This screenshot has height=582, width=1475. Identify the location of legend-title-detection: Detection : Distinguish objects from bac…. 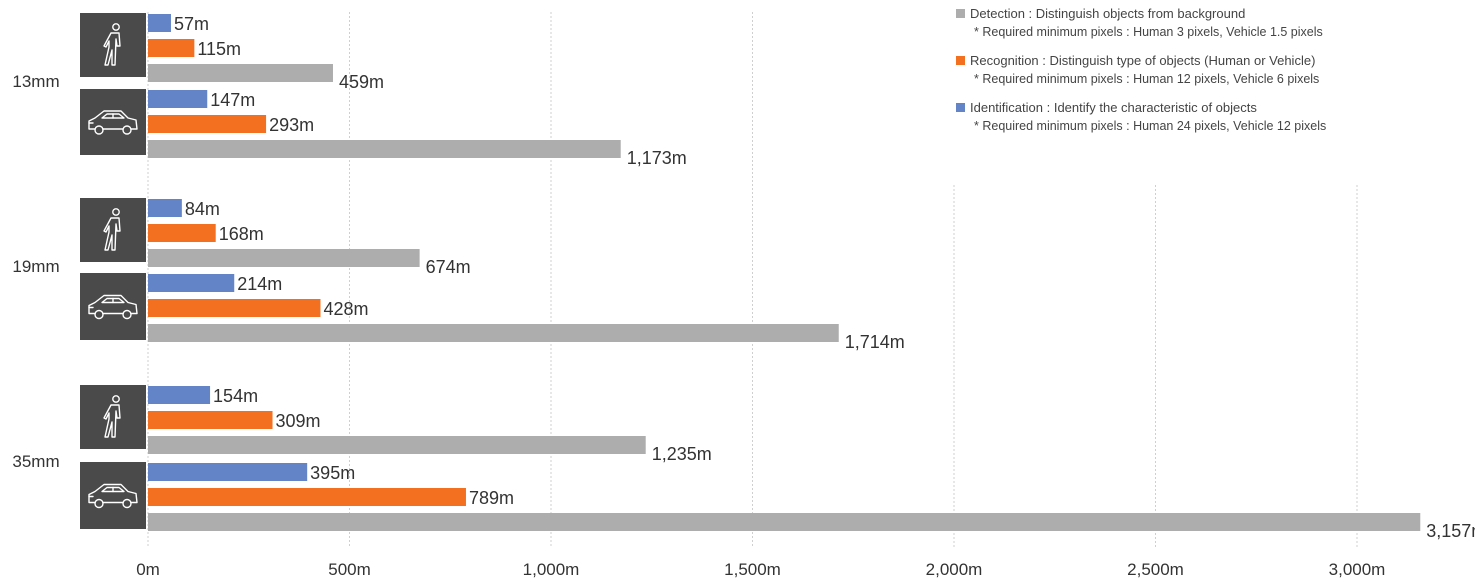
(1108, 13).